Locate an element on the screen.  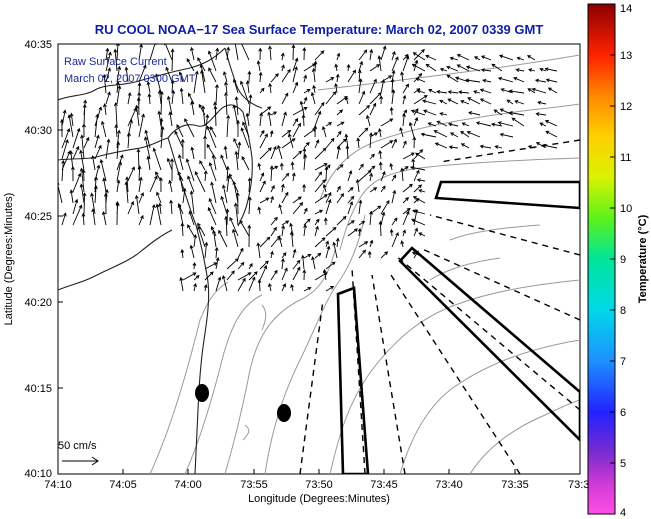
colorbar-tick-label: 12 is located at coordinates (626, 107).